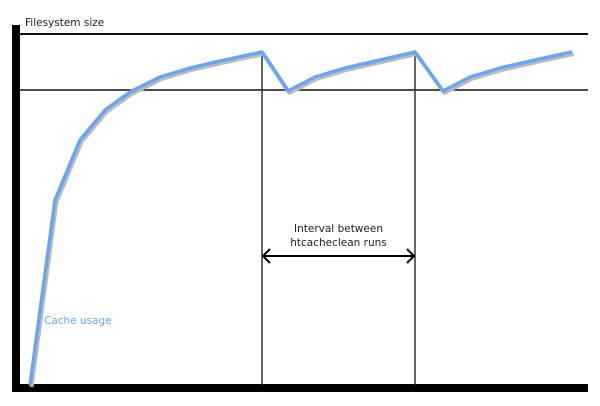  I want to click on interval-label-line2: htcacheclean runs, so click(338, 243).